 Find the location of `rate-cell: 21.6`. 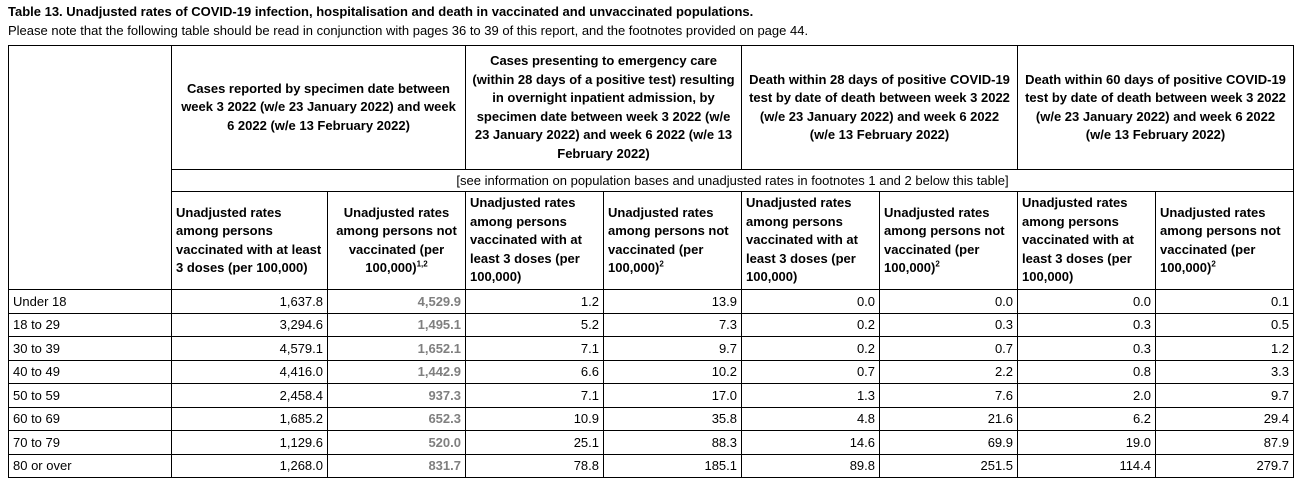

rate-cell: 21.6 is located at coordinates (949, 418).